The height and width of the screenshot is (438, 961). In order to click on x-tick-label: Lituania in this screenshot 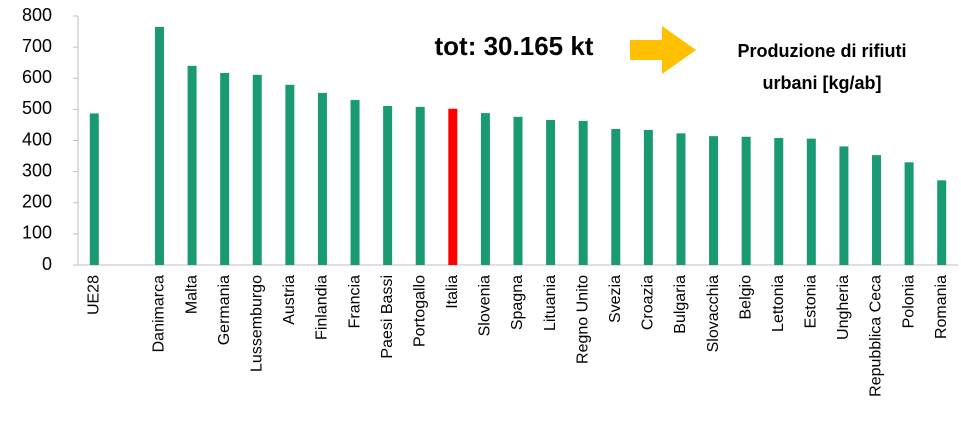, I will do `click(550, 303)`.